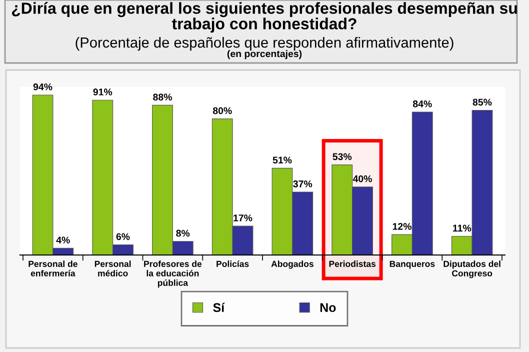 This screenshot has height=352, width=529. Describe the element at coordinates (422, 104) in the screenshot. I see `data-label: 84%` at that location.